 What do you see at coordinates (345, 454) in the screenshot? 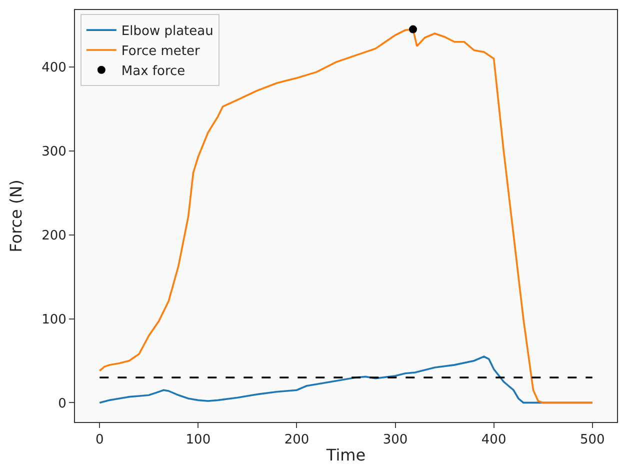
I see `x-axis-title: Time` at bounding box center [345, 454].